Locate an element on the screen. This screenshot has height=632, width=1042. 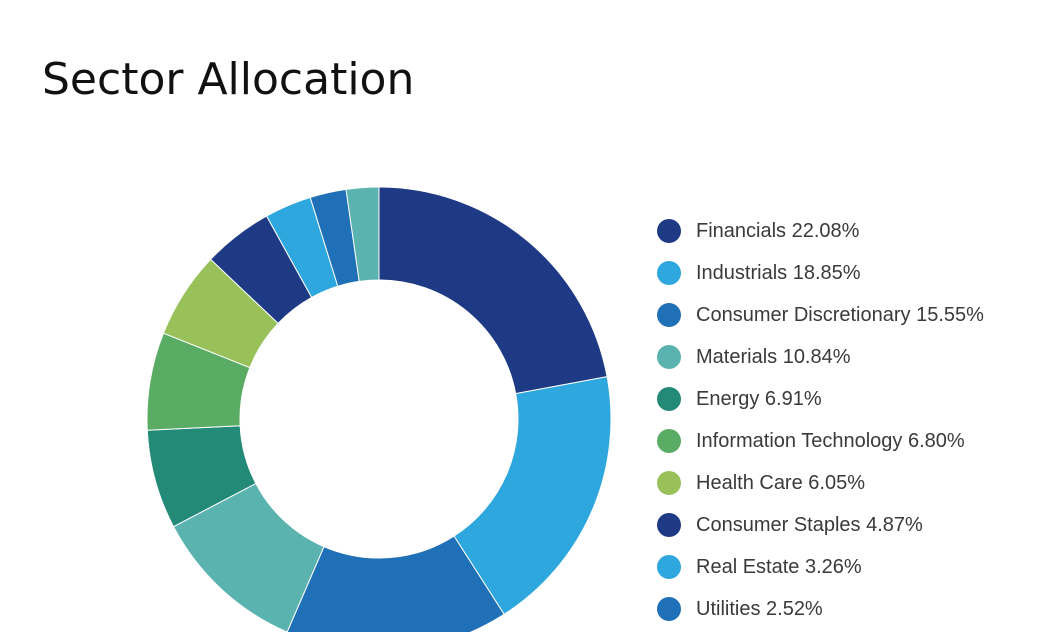
legend-item-real-estate: Real Estate 3.26% is located at coordinates (820, 567).